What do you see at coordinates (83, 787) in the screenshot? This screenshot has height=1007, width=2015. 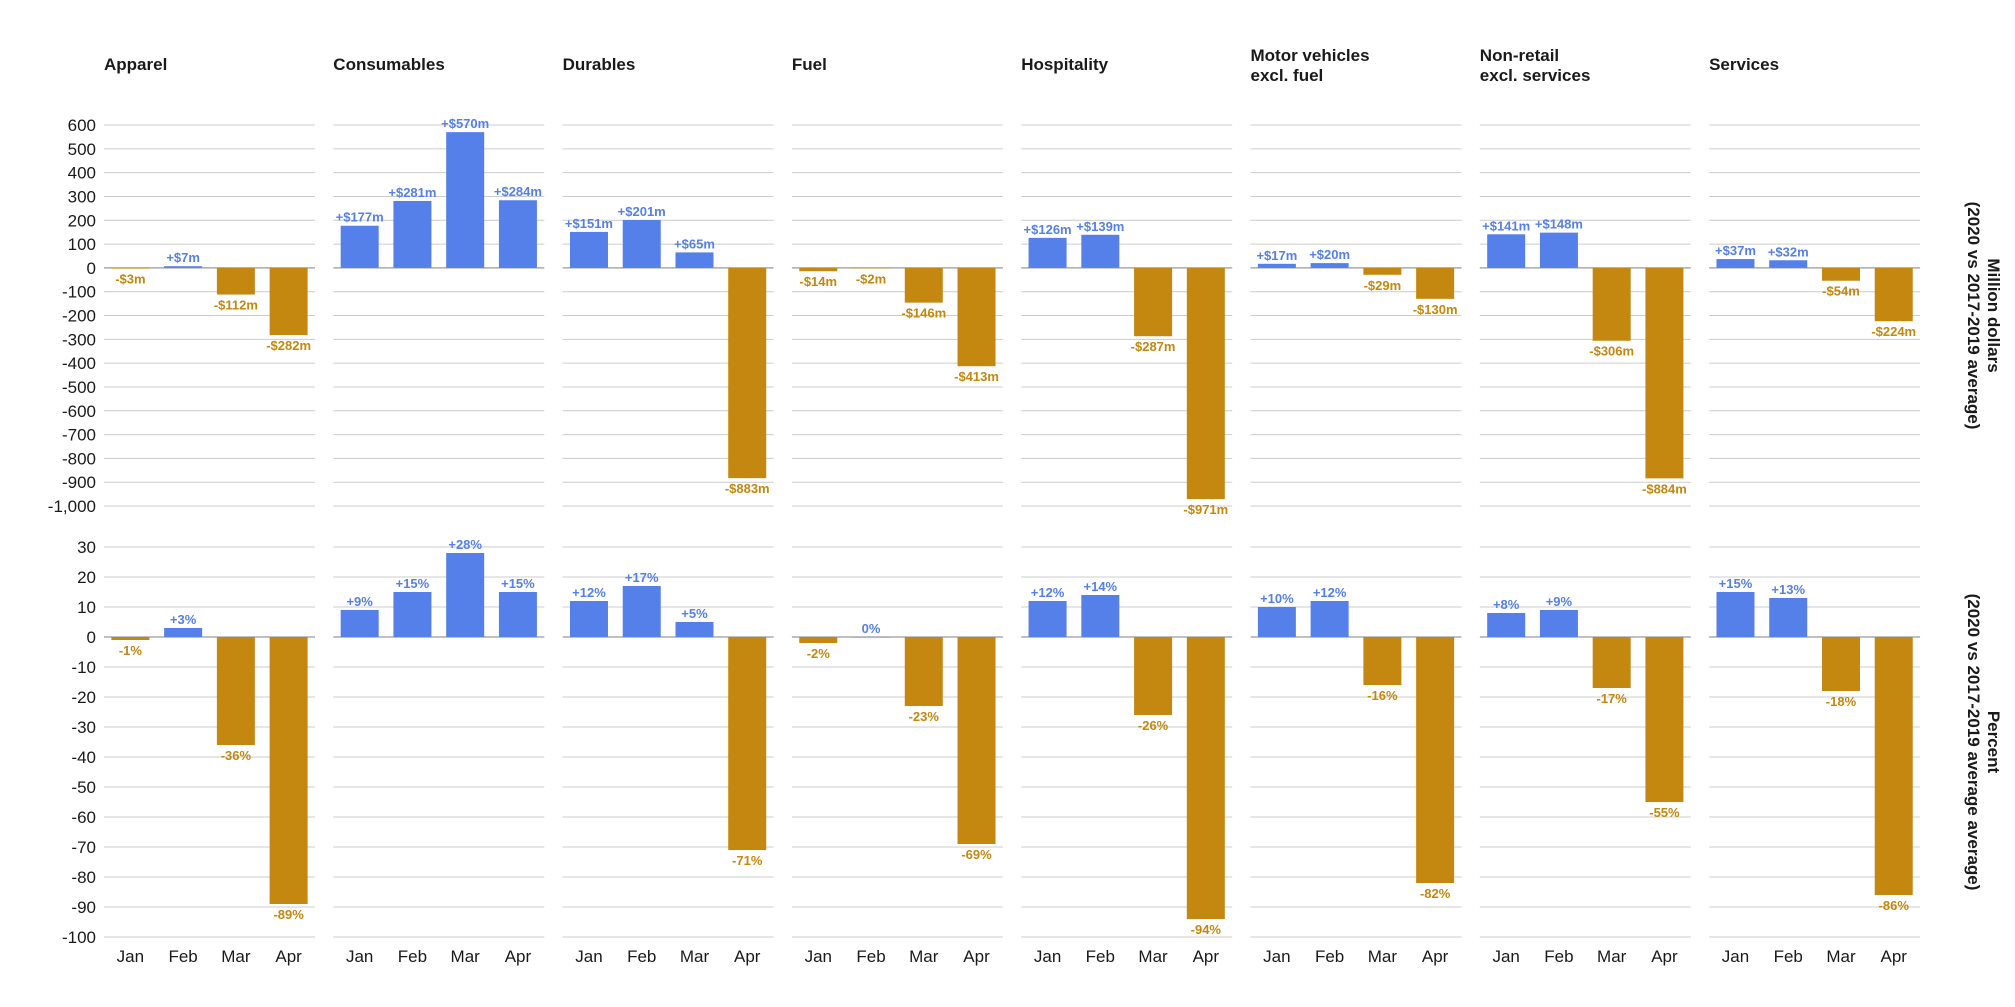 I see `y-tick-label: -50` at bounding box center [83, 787].